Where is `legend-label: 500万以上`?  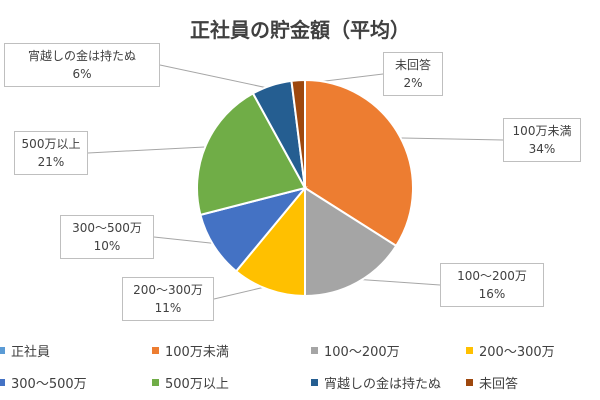
legend-label: 500万以上 is located at coordinates (197, 384).